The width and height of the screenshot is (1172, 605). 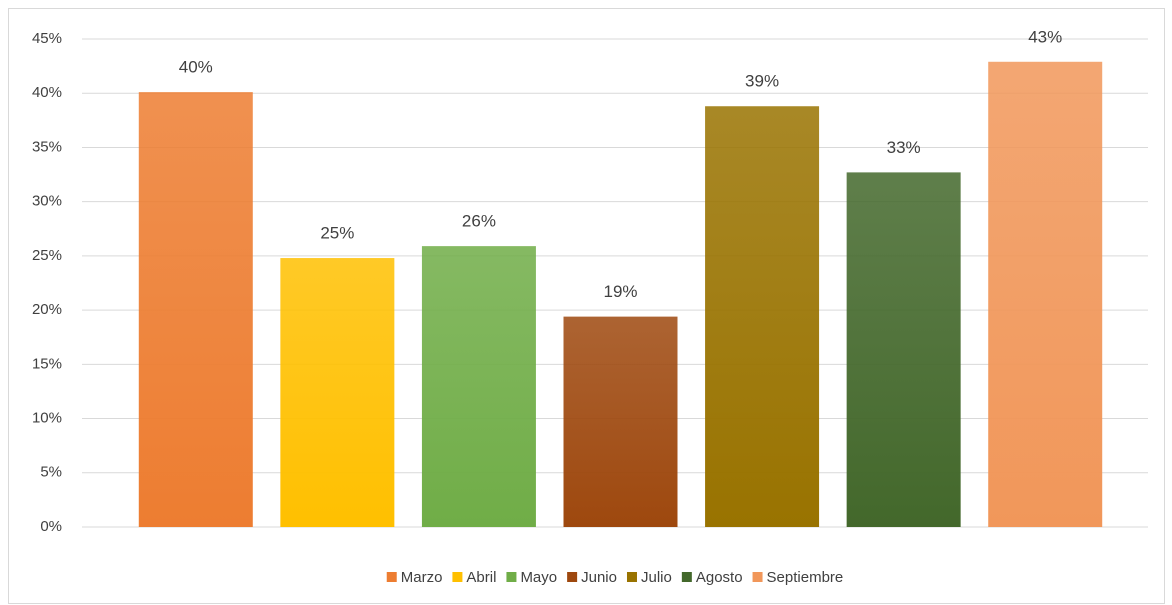 What do you see at coordinates (47, 92) in the screenshot?
I see `y-tick-label: 40%` at bounding box center [47, 92].